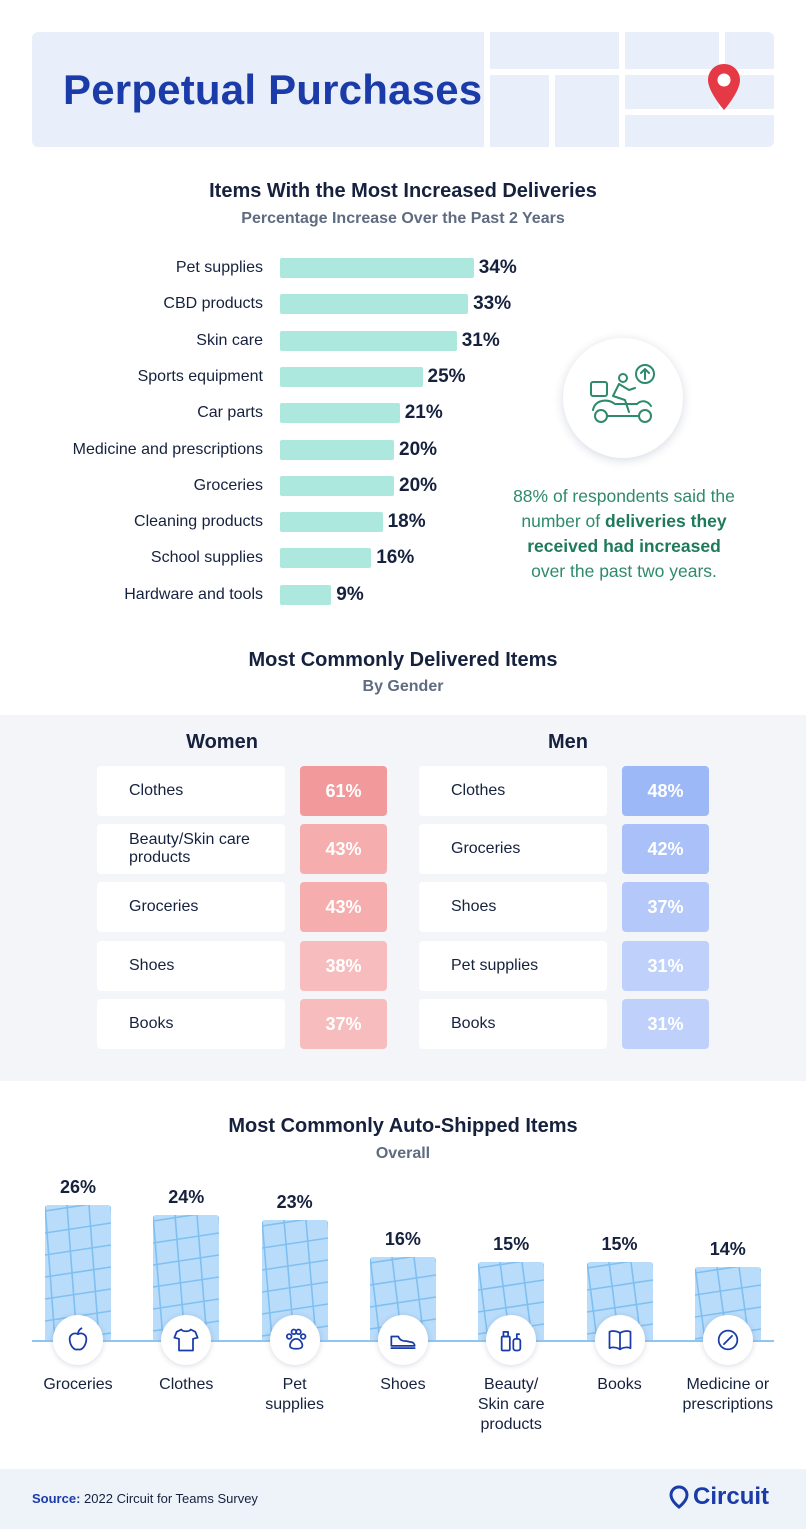 The width and height of the screenshot is (806, 1529). What do you see at coordinates (343, 849) in the screenshot?
I see `women-pct: 43%` at bounding box center [343, 849].